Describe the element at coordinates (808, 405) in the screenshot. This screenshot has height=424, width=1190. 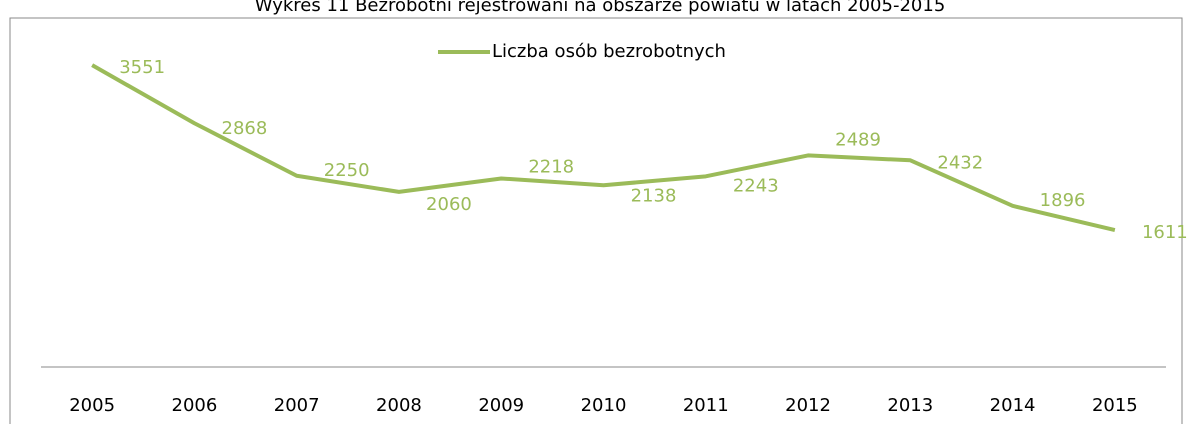
I see `x-tick-label: 2012` at that location.